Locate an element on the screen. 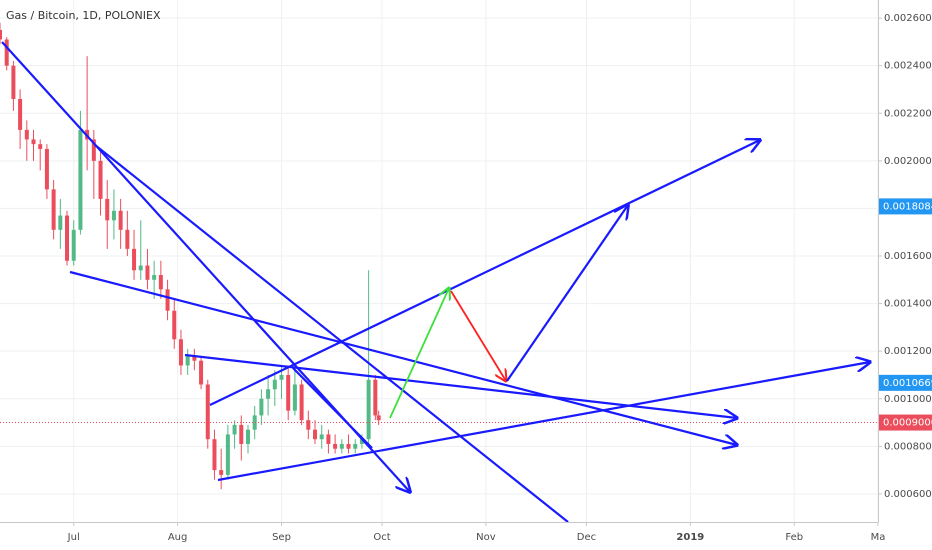 This screenshot has width=932, height=550. chart-title: Gas / Bitcoin, 1D, POLONIEX is located at coordinates (83, 15).